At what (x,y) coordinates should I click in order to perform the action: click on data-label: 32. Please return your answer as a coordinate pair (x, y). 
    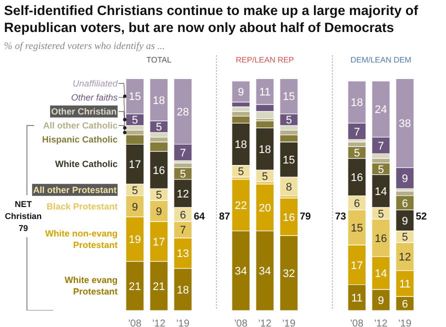
    Looking at the image, I should click on (289, 274).